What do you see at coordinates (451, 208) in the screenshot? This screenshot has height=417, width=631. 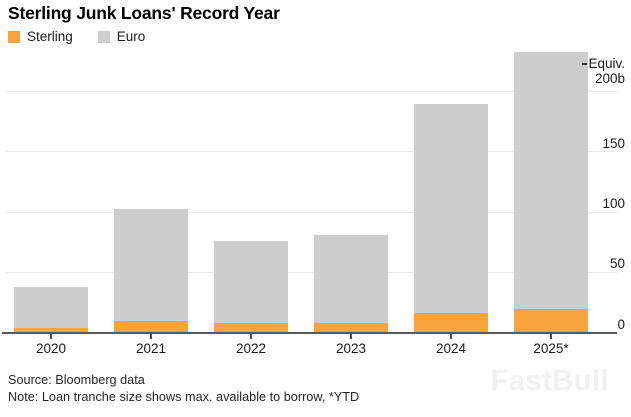 I see `bar-segment-euro-2024` at bounding box center [451, 208].